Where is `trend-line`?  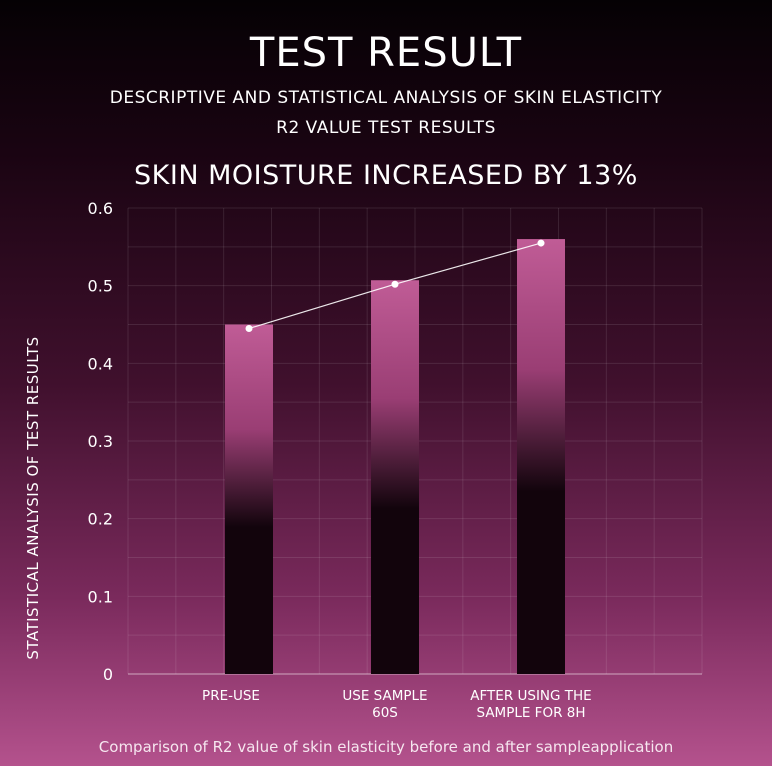 trend-line is located at coordinates (395, 285).